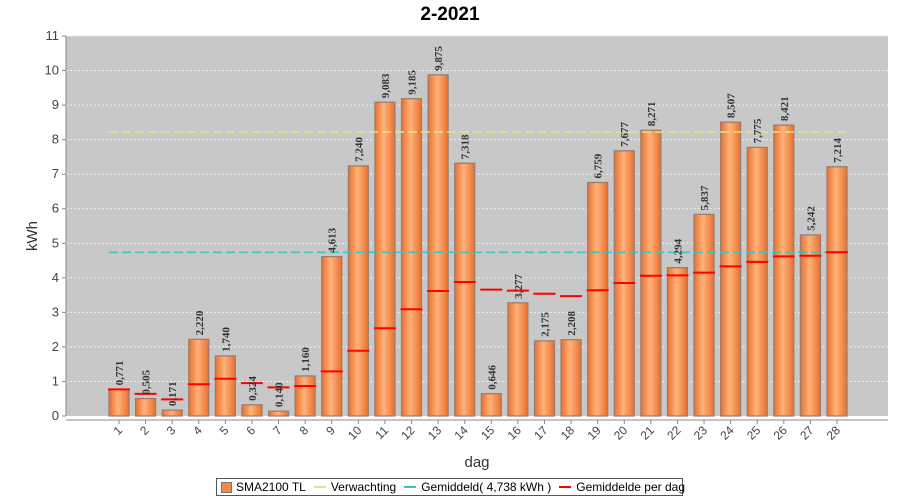 The height and width of the screenshot is (500, 900). I want to click on data-label: 8,271, so click(652, 114).